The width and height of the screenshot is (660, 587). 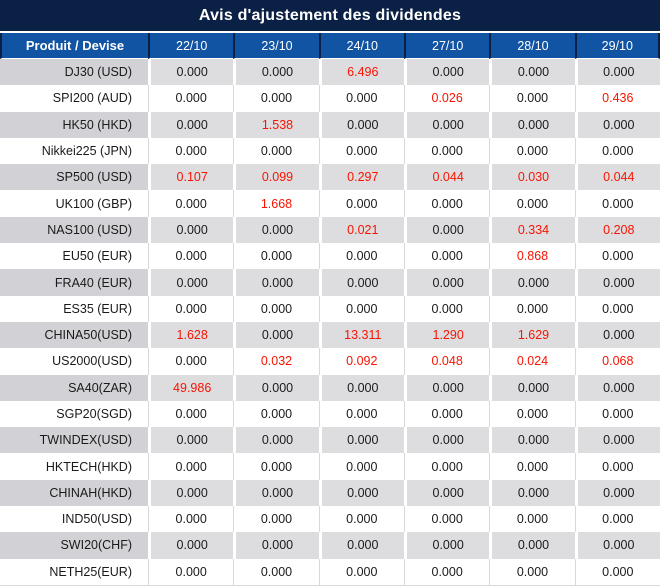 What do you see at coordinates (532, 335) in the screenshot?
I see `value-cell: 1.629` at bounding box center [532, 335].